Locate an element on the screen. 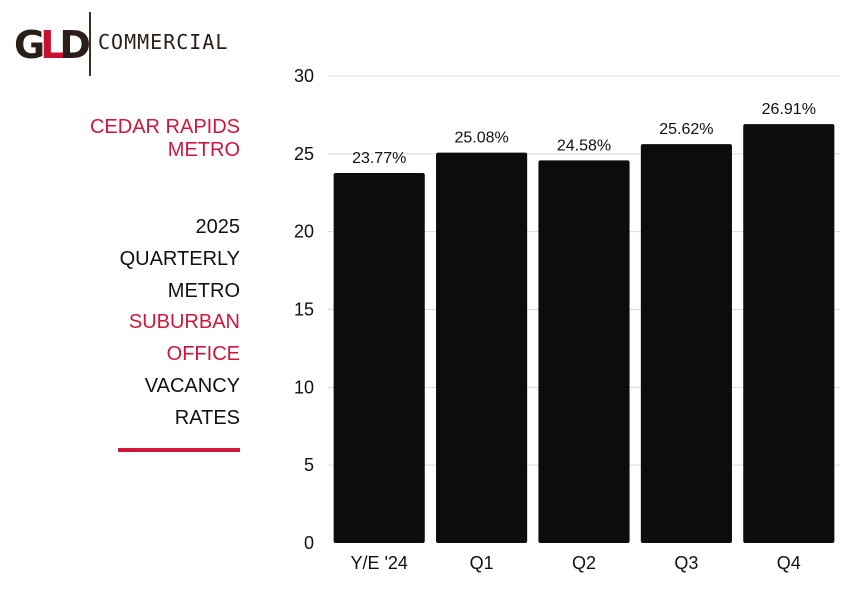 This screenshot has width=867, height=602. y-tick-label: 0 is located at coordinates (309, 543).